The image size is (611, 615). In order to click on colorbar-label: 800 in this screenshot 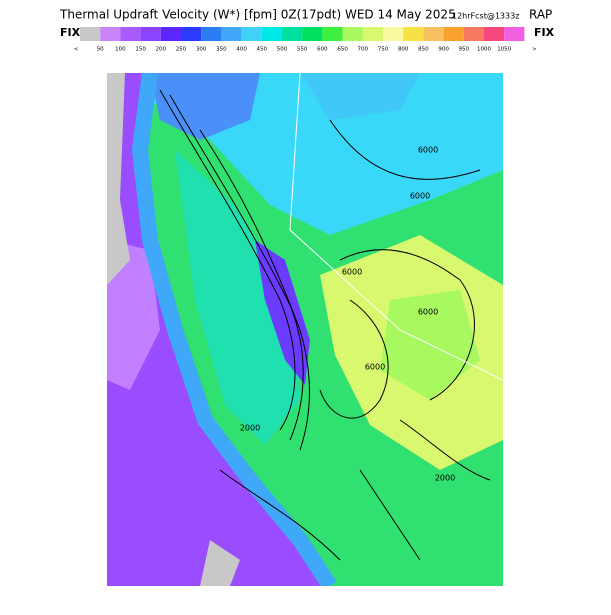, I will do `click(403, 50)`.